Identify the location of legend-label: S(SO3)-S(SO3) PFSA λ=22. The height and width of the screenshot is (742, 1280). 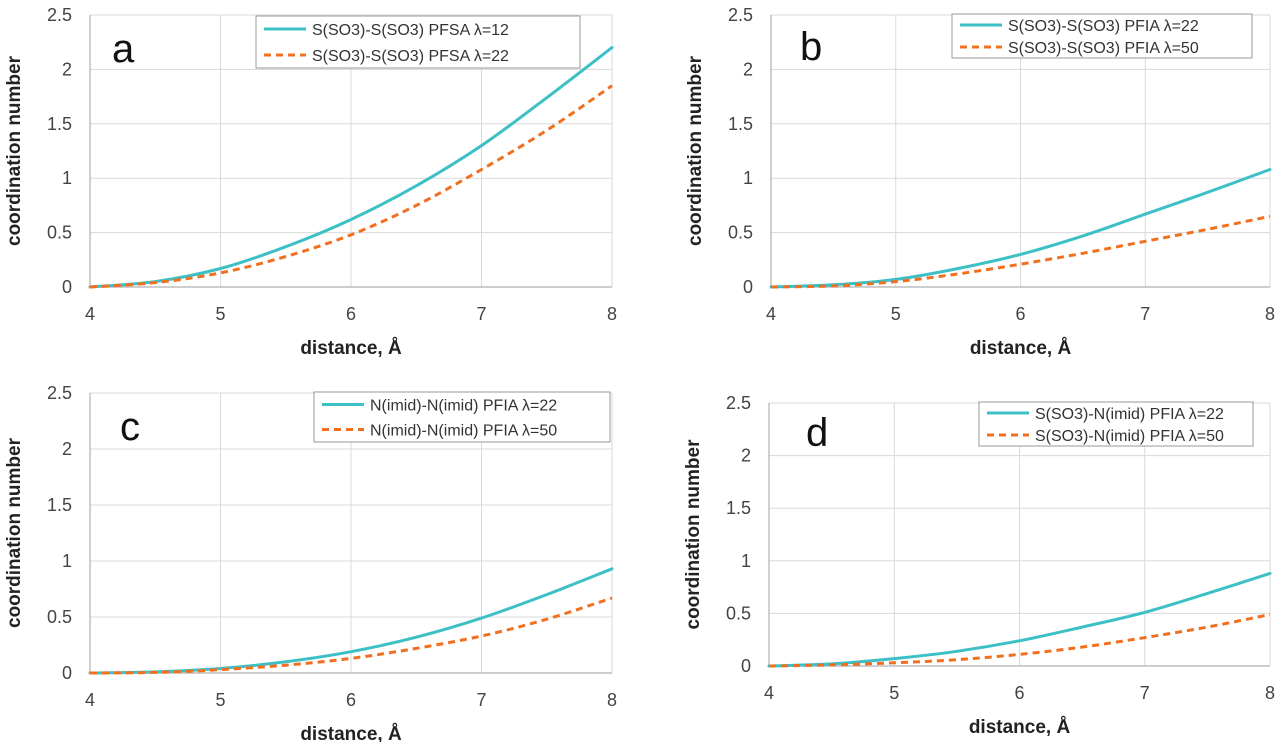
(410, 56).